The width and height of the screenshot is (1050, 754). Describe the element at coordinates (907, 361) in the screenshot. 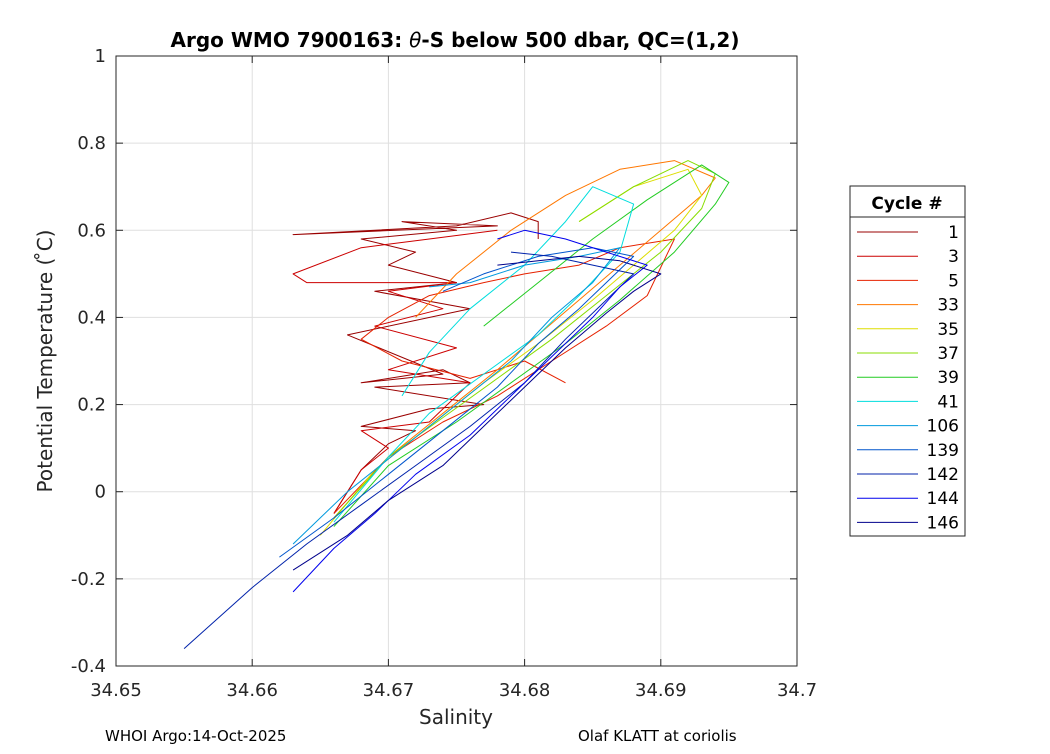

I see `legend-box` at that location.